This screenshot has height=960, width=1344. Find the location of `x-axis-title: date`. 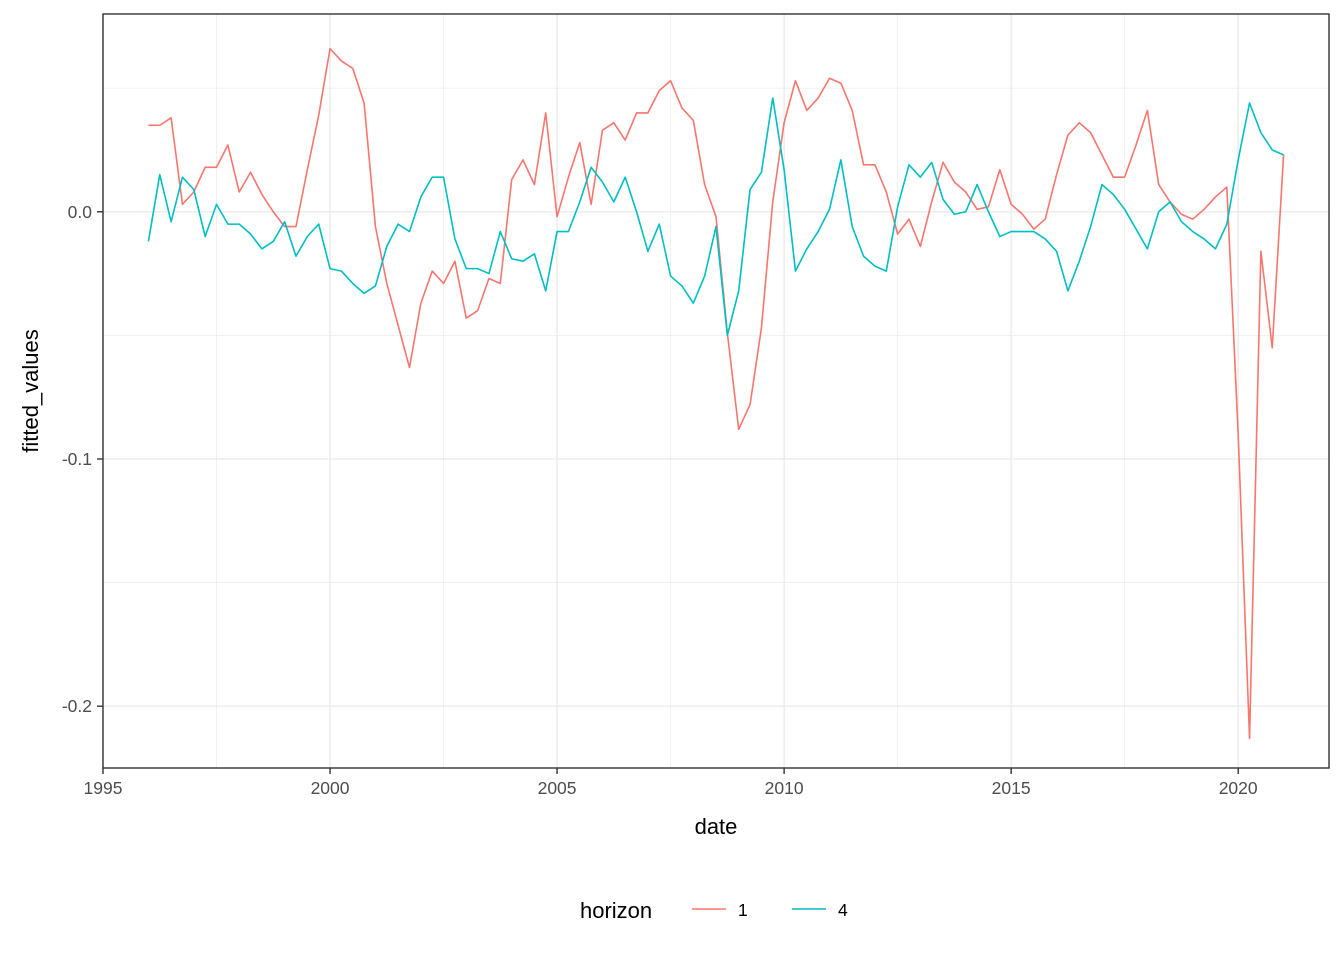

x-axis-title: date is located at coordinates (716, 826).